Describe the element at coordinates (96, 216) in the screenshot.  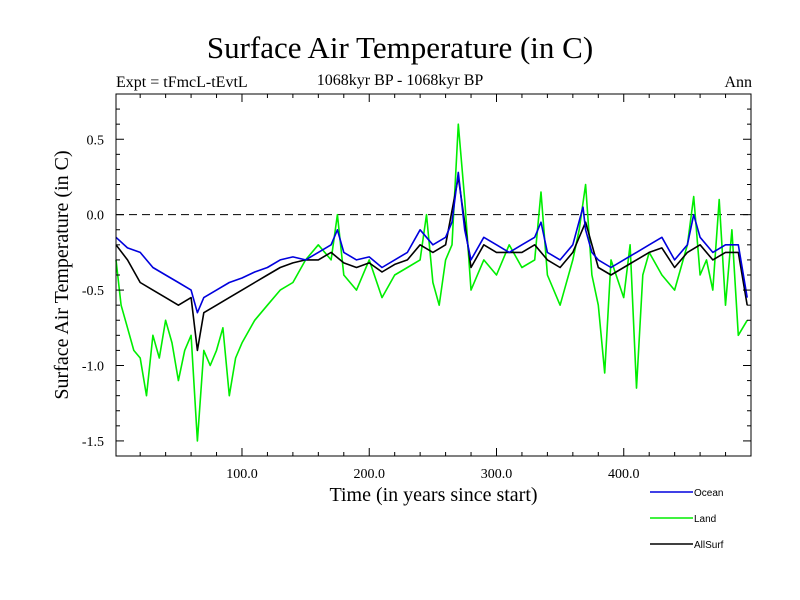
I see `y-tick-label: 0.0` at that location.